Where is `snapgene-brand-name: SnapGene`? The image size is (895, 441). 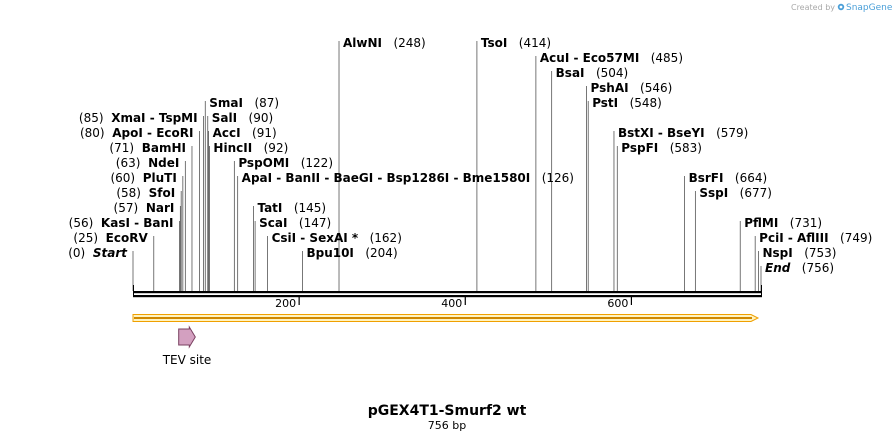 snapgene-brand-name: SnapGene is located at coordinates (869, 8).